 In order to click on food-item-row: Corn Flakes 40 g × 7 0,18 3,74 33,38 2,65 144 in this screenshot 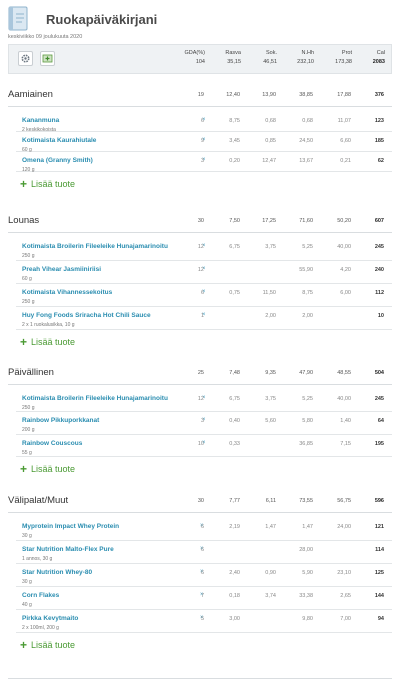, I will do `click(204, 599)`.